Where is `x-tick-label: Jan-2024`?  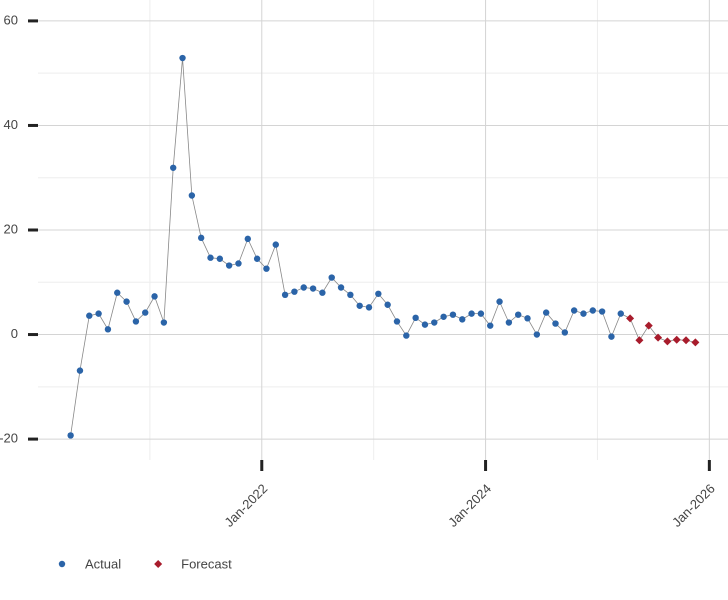
x-tick-label: Jan-2024 is located at coordinates (469, 505).